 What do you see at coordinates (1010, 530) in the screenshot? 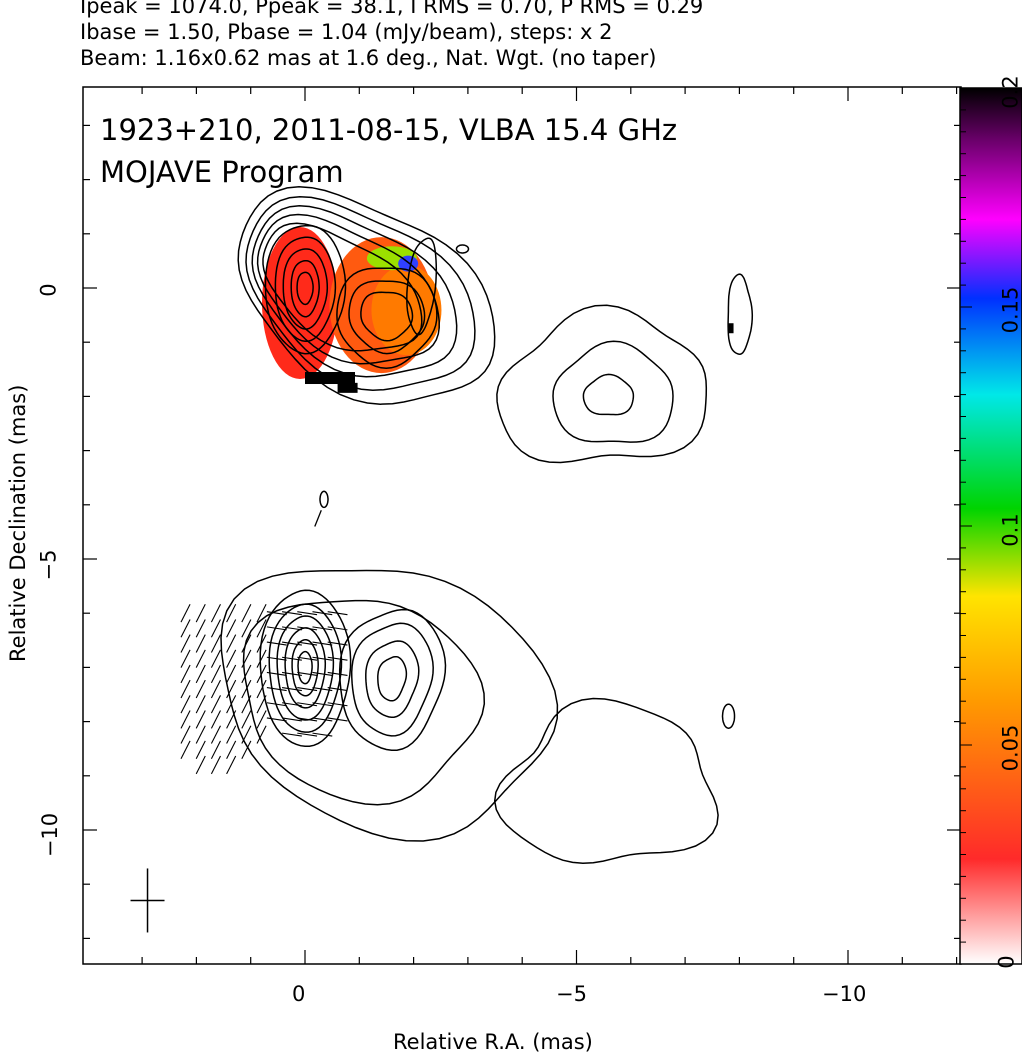
I see `colorbar-tick-label: 0.1` at bounding box center [1010, 530].